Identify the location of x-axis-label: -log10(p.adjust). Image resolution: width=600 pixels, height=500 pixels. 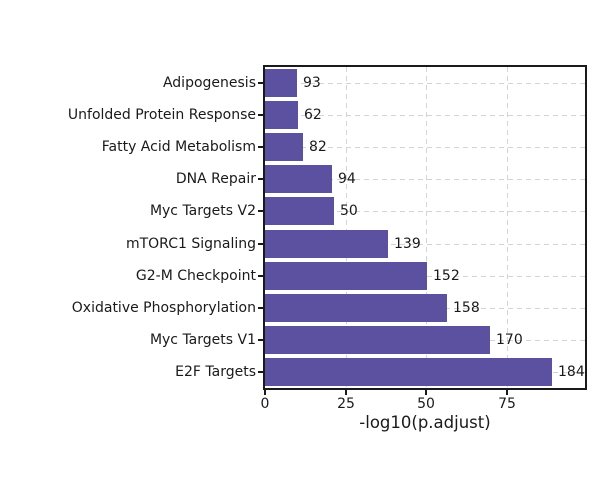
(425, 422).